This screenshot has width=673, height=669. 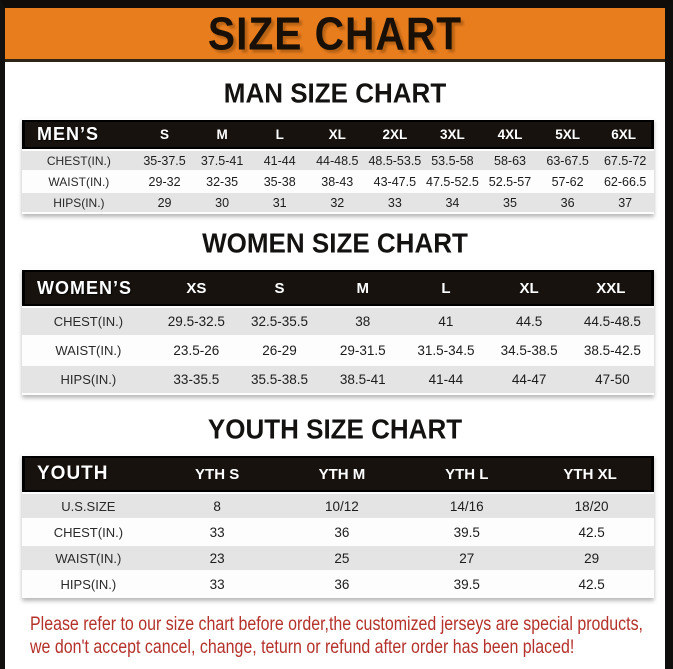 What do you see at coordinates (335, 243) in the screenshot?
I see `section-title-women: WOMEN SIZE CHART` at bounding box center [335, 243].